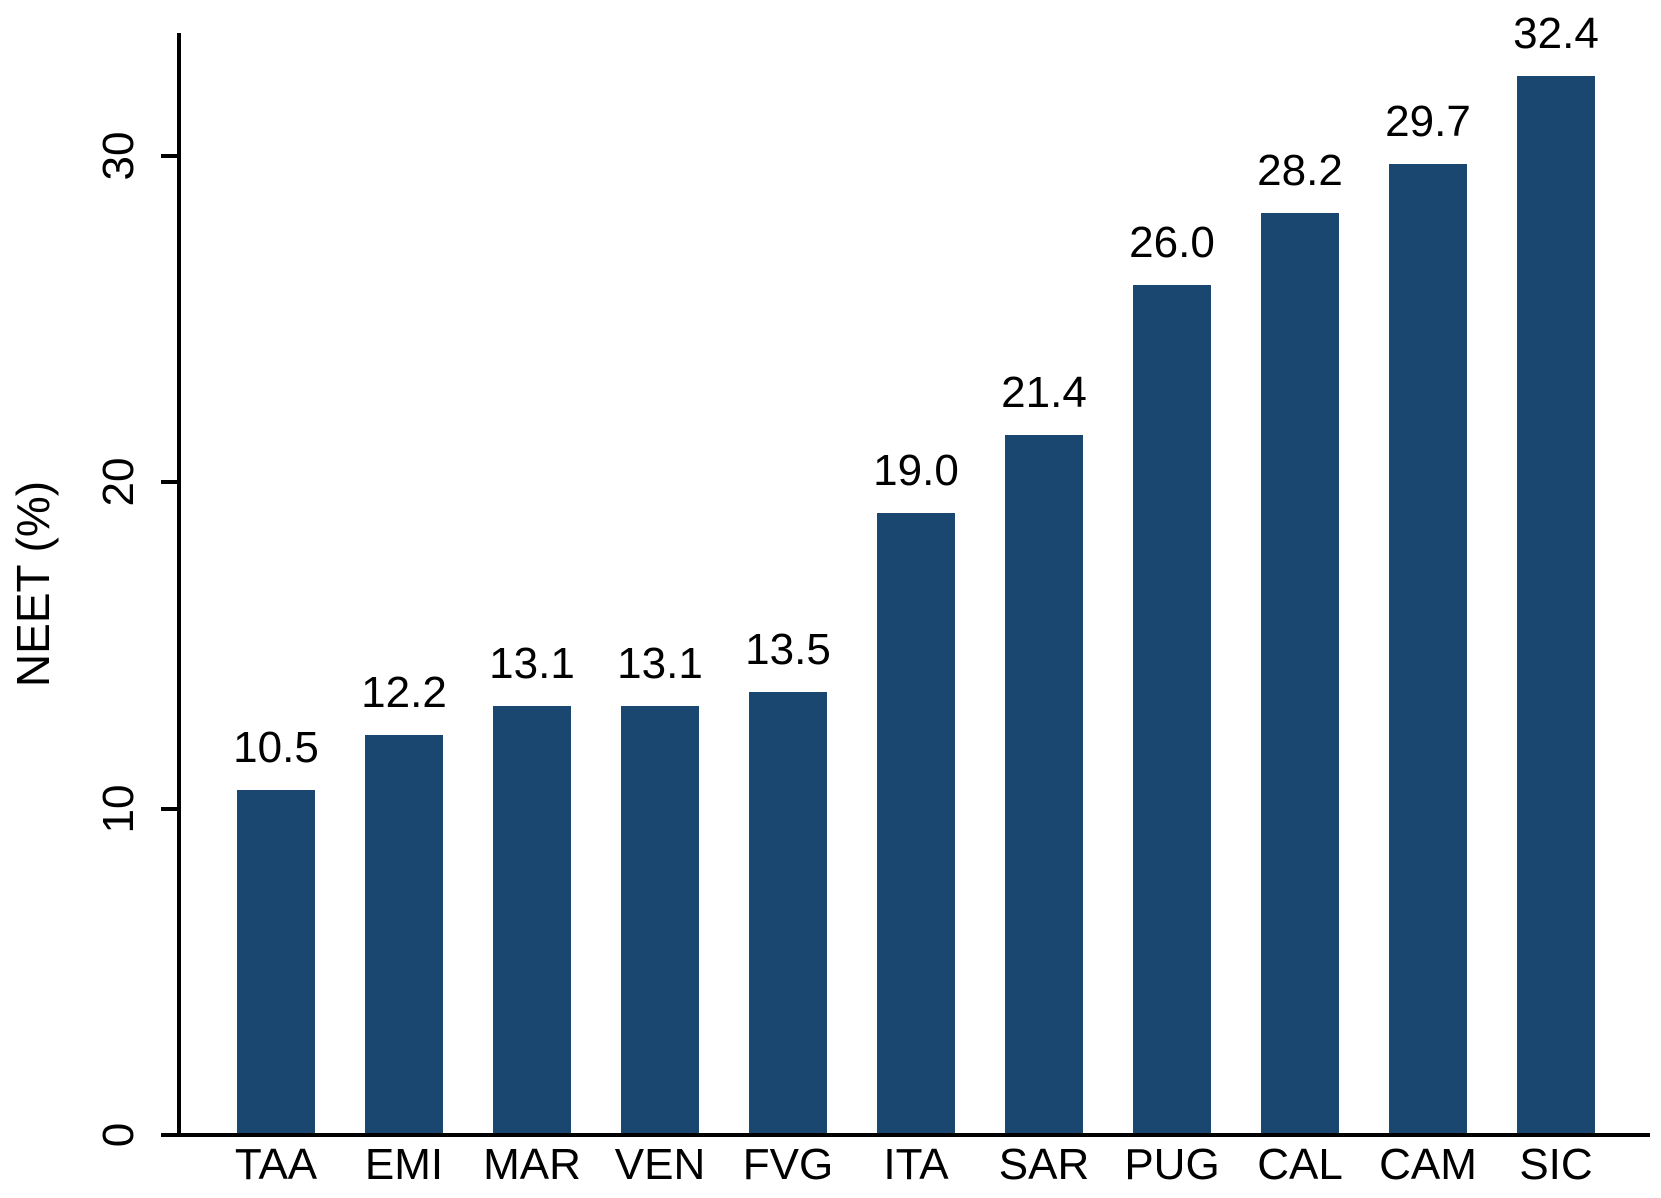 The image size is (1661, 1198). Describe the element at coordinates (916, 1164) in the screenshot. I see `x-category-label: ITA` at that location.